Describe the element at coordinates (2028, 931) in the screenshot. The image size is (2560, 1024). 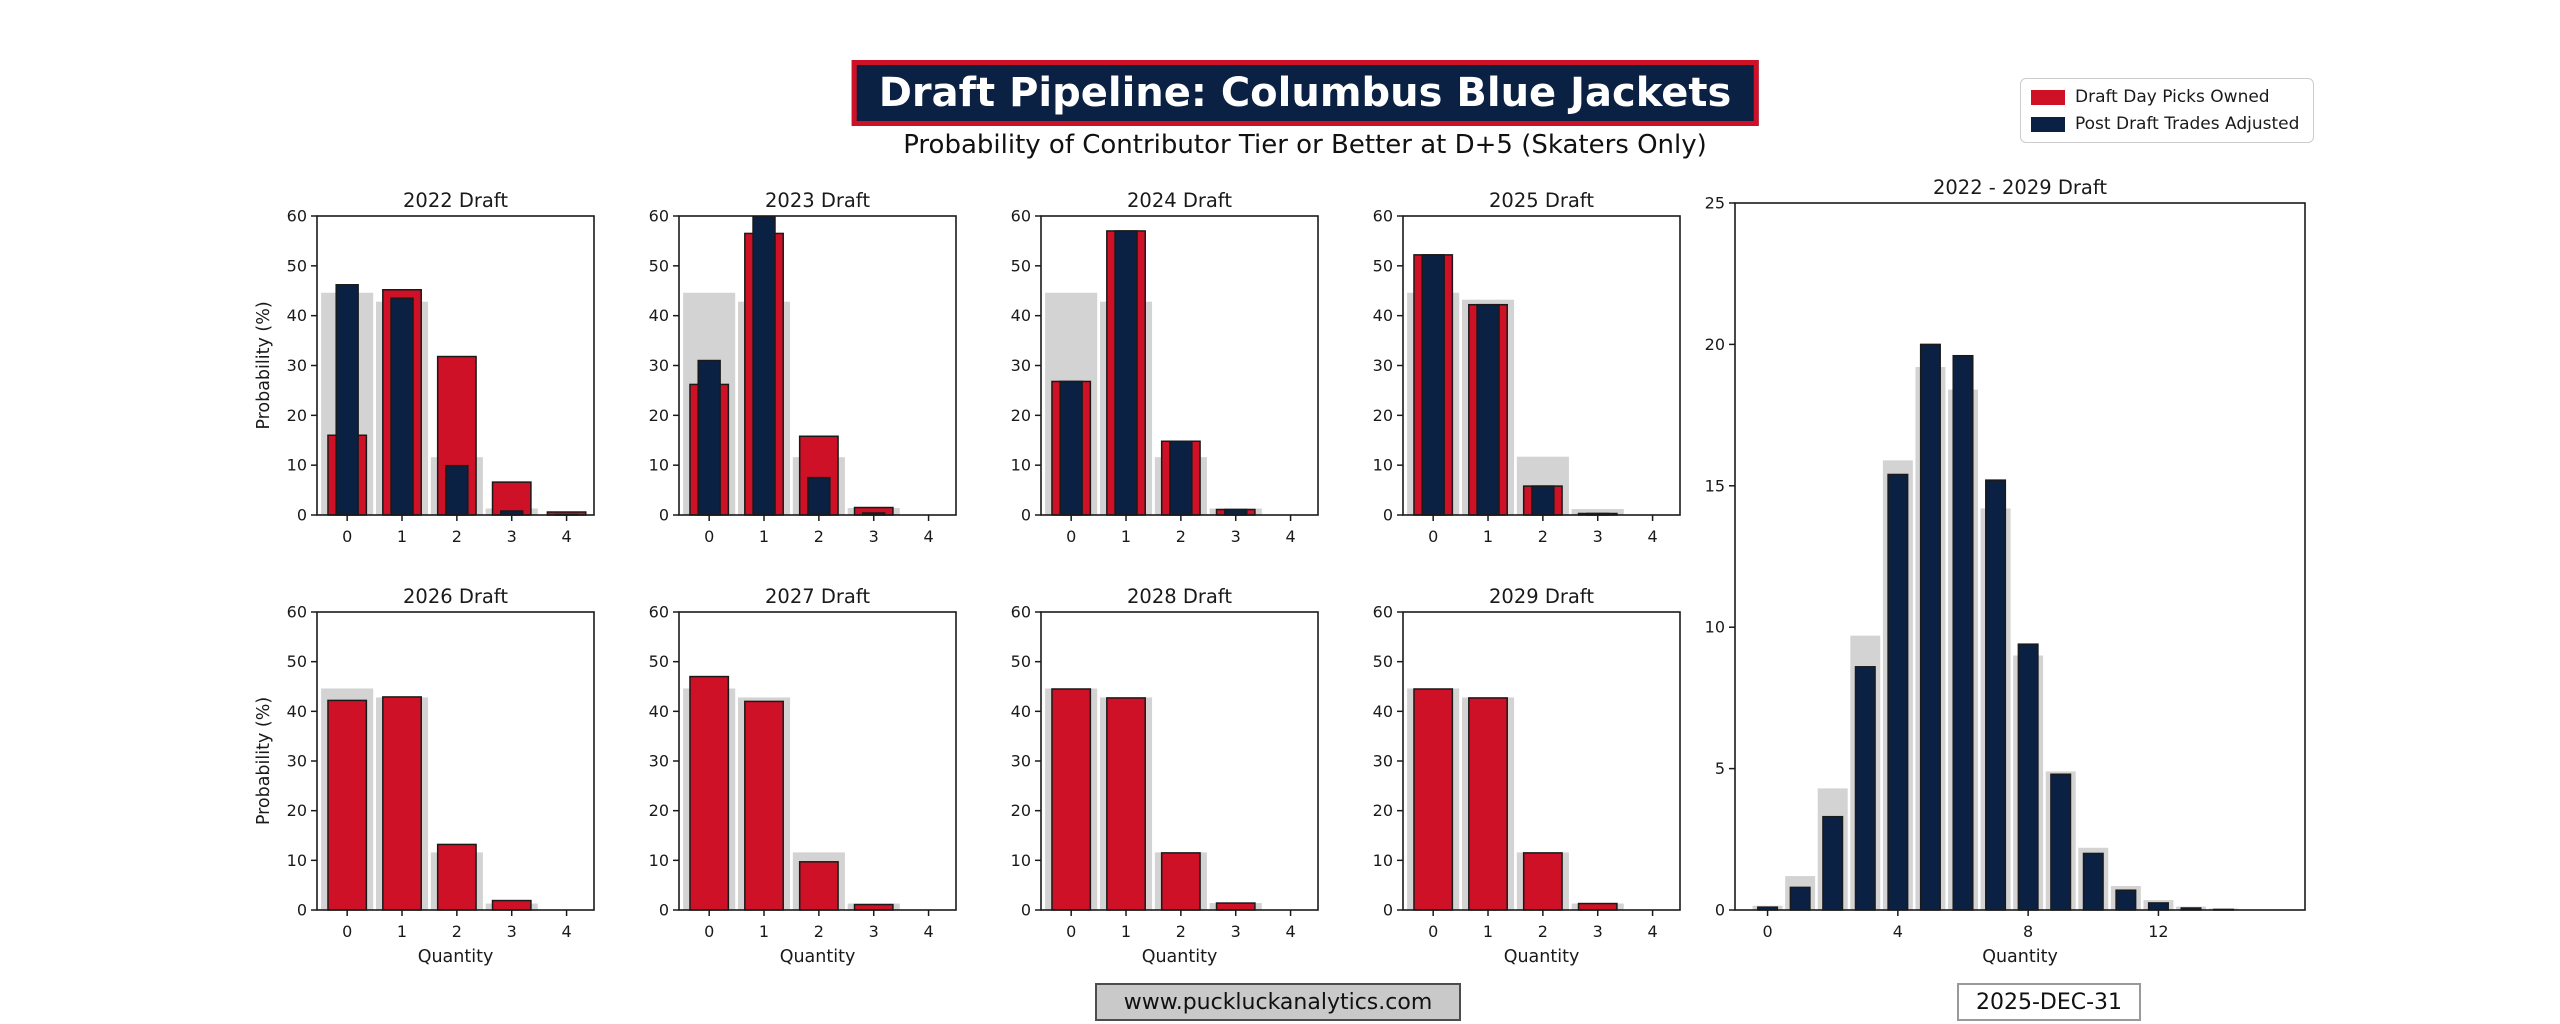
I see `x-tick-label: 8` at that location.